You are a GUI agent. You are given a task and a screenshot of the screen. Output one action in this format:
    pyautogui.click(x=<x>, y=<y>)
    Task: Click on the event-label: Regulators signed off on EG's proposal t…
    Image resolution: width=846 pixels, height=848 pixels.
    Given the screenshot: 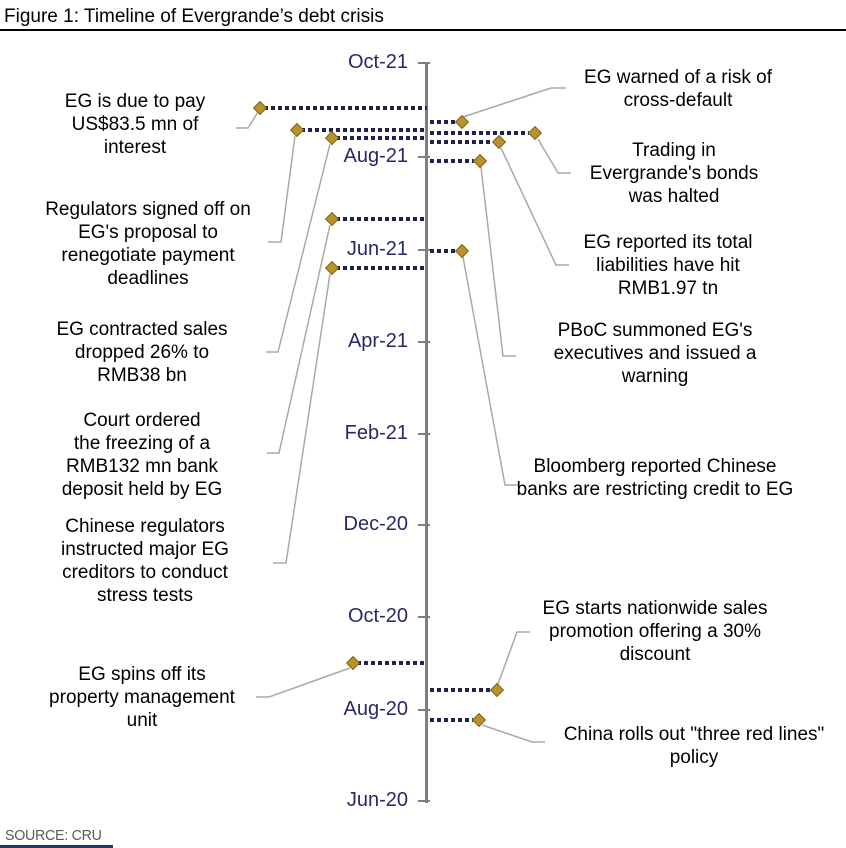 What is the action you would take?
    pyautogui.click(x=148, y=244)
    